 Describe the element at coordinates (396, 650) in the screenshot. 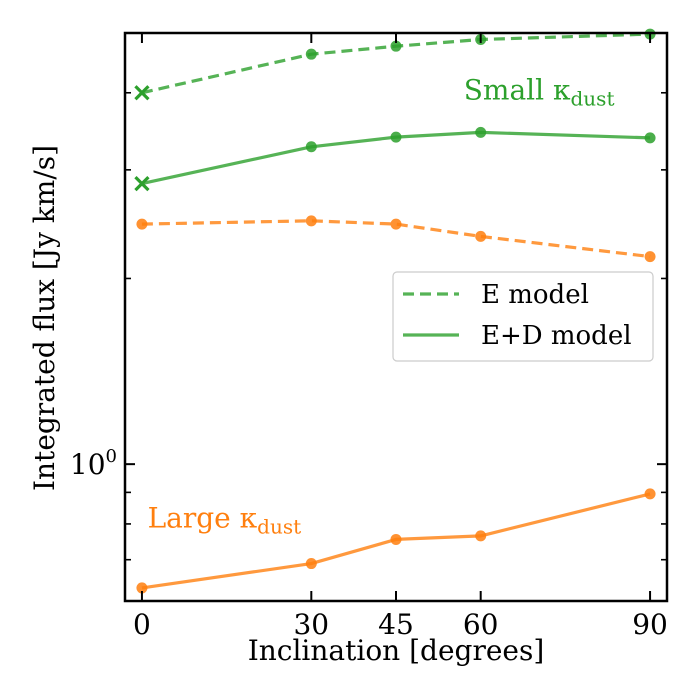

I see `x-axis-label: Inclination [degrees]` at that location.